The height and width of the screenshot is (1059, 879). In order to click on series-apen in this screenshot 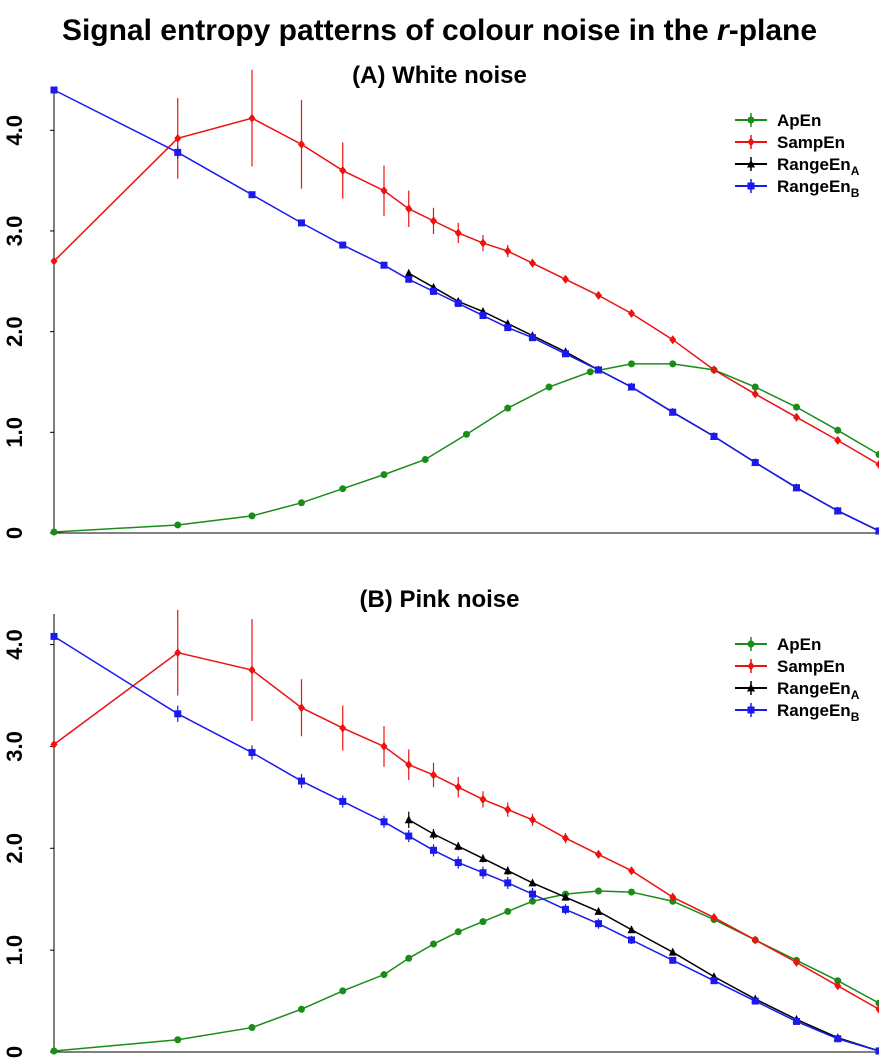, I will do `click(464, 971)`.